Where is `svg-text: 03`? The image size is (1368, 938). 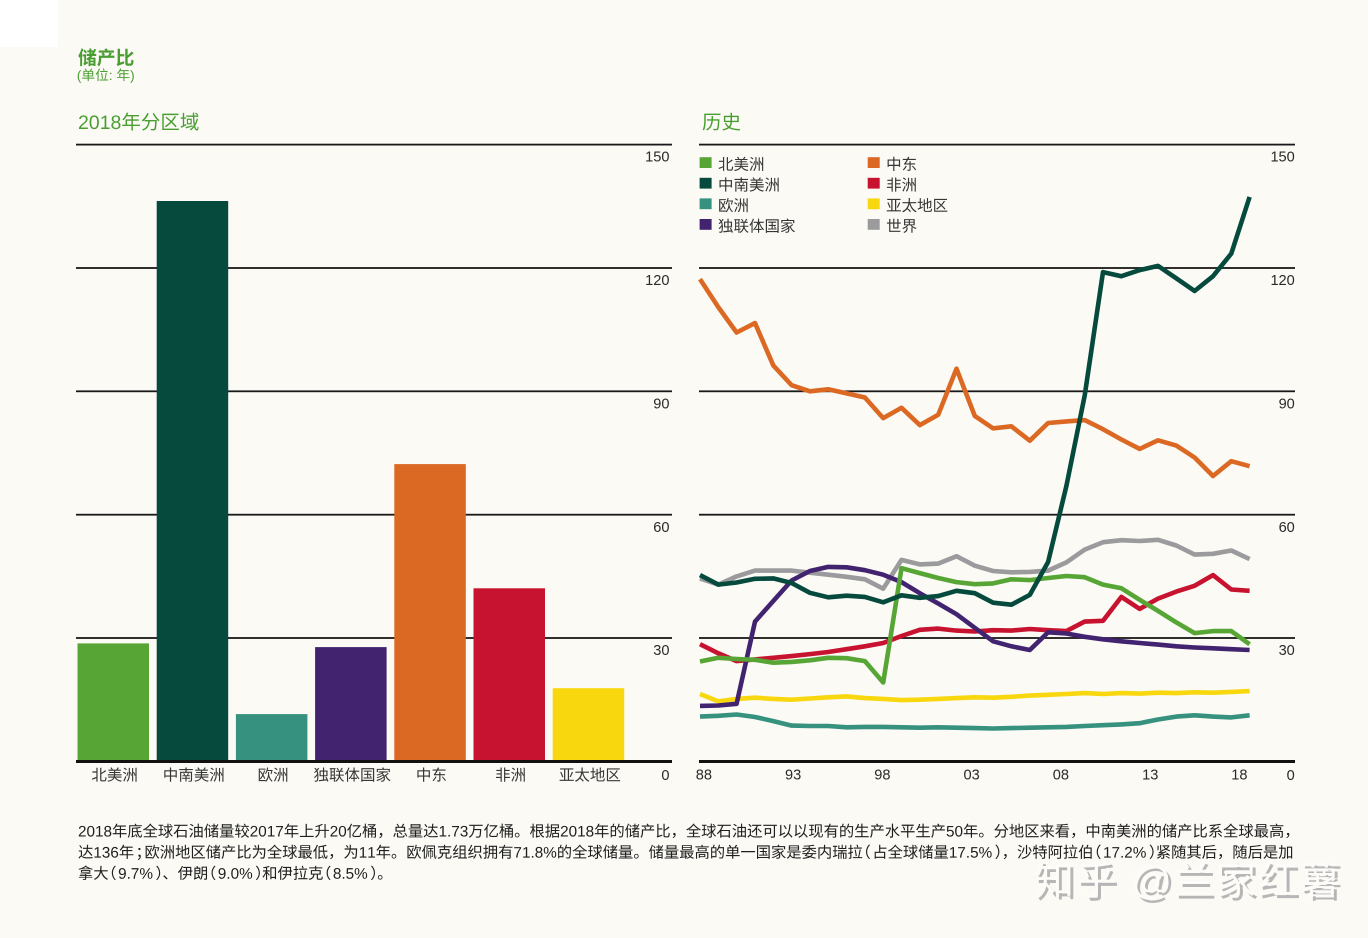
svg-text: 03 is located at coordinates (971, 775).